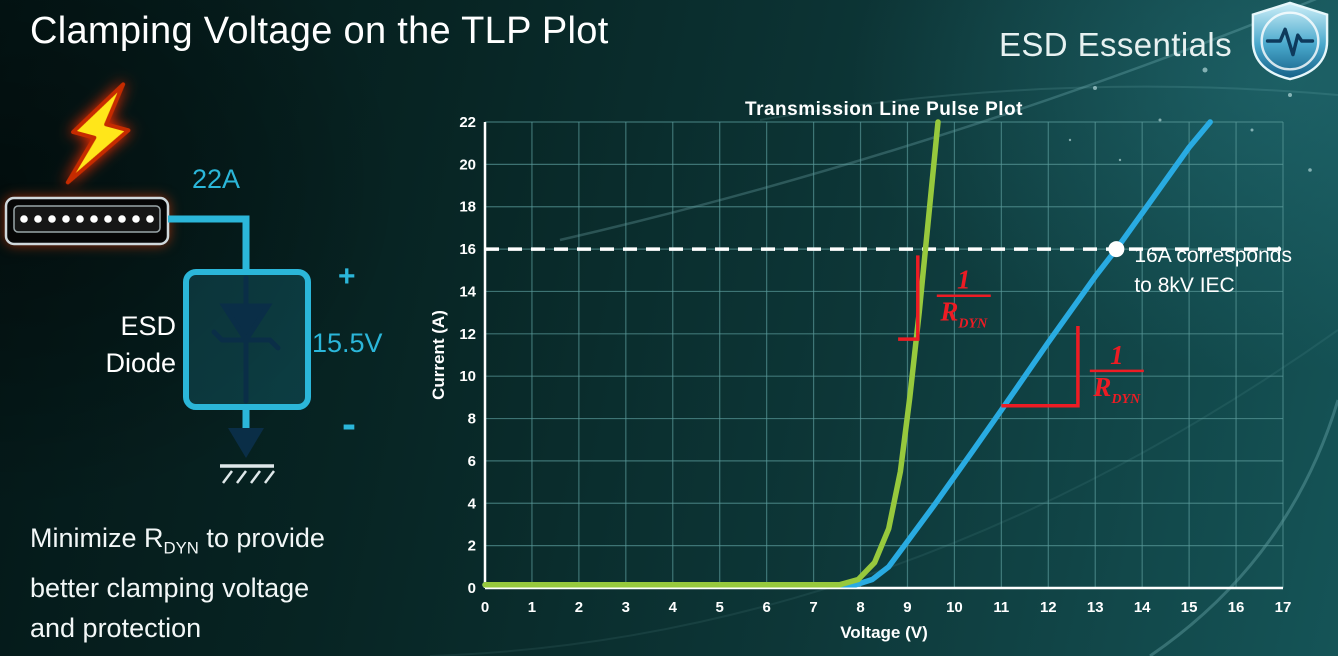 This screenshot has width=1338, height=656. I want to click on device-label-line2: Diode, so click(140, 363).